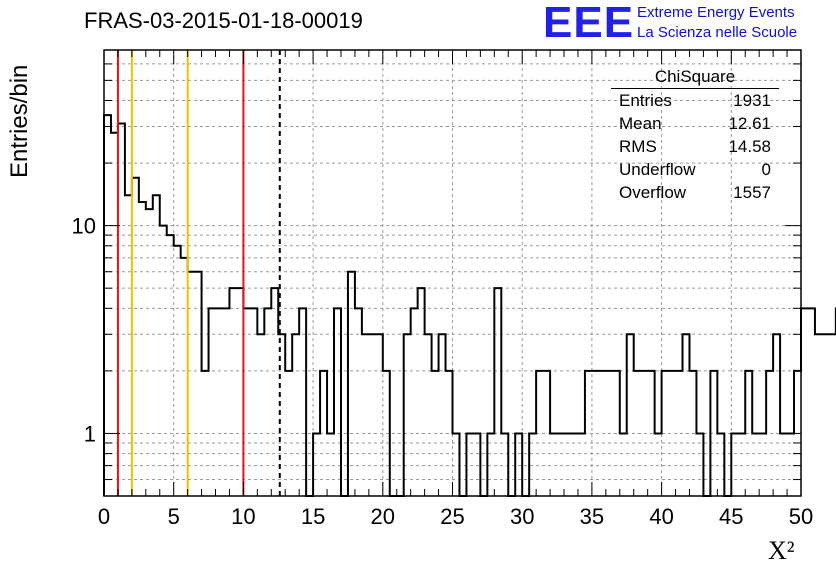  What do you see at coordinates (90, 433) in the screenshot?
I see `y-tick-label: 1` at bounding box center [90, 433].